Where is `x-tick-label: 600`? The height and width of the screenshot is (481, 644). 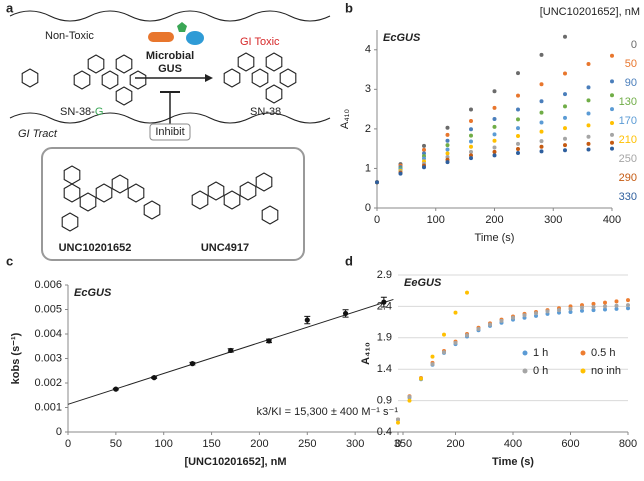
x-tick-label: 600 is located at coordinates (570, 444).